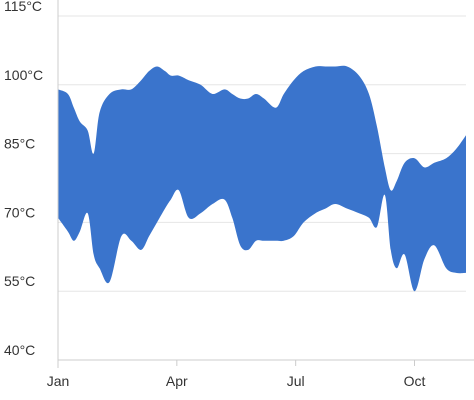 The height and width of the screenshot is (400, 474). I want to click on x-axis-tick-labels: Jan Apr Jul Oct, so click(236, 381).